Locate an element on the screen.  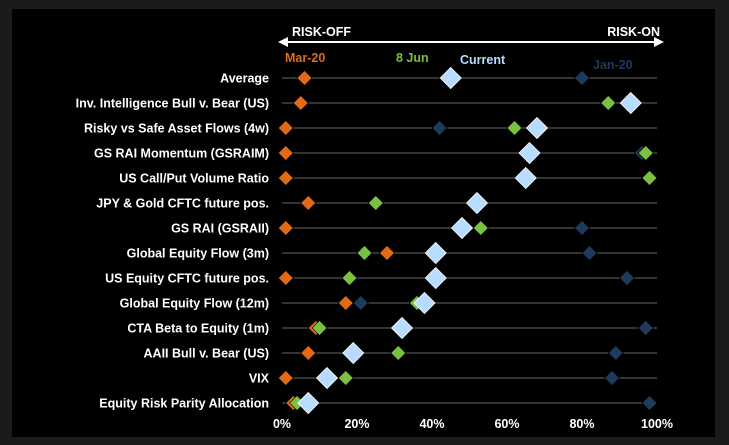
point-8-jun-cta-beta-to-equity-1m is located at coordinates (319, 328).